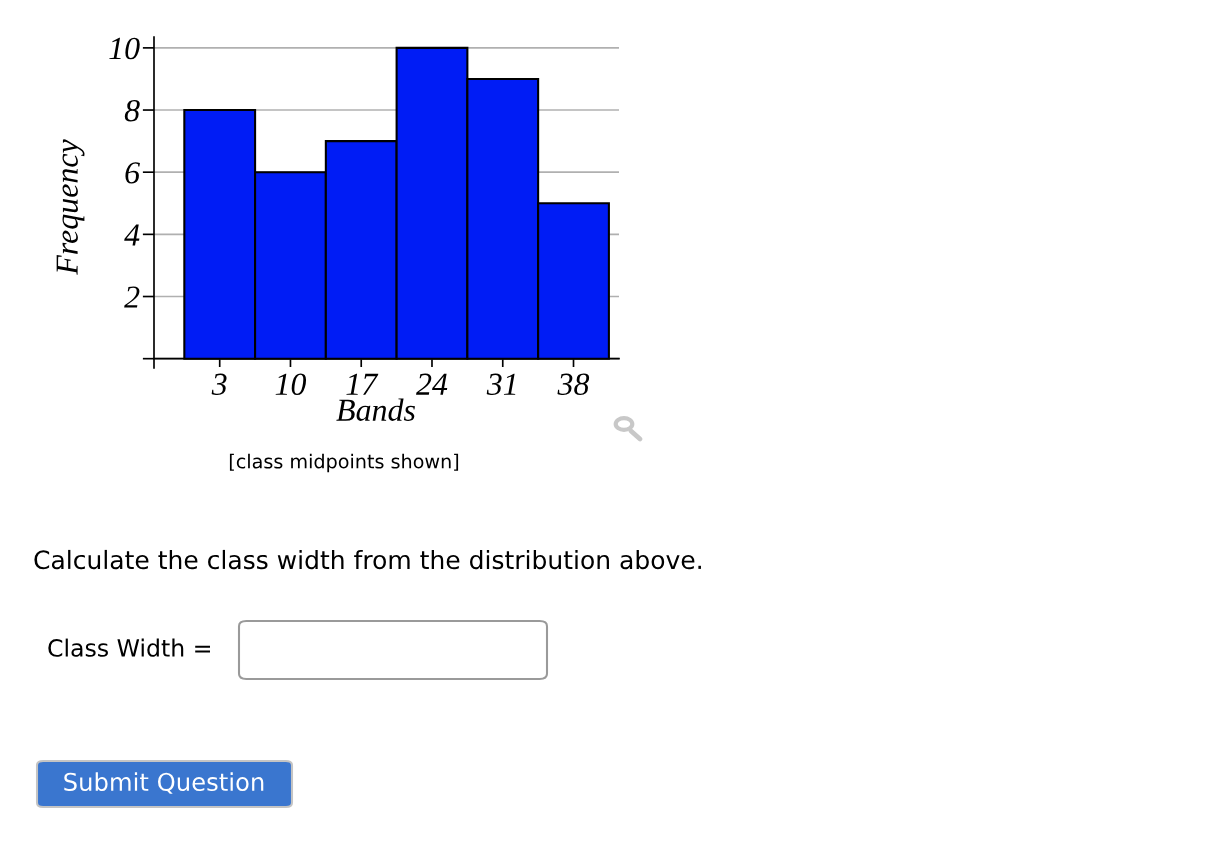 Image resolution: width=1222 pixels, height=866 pixels. I want to click on text: [class midpoints shown], so click(344, 463).